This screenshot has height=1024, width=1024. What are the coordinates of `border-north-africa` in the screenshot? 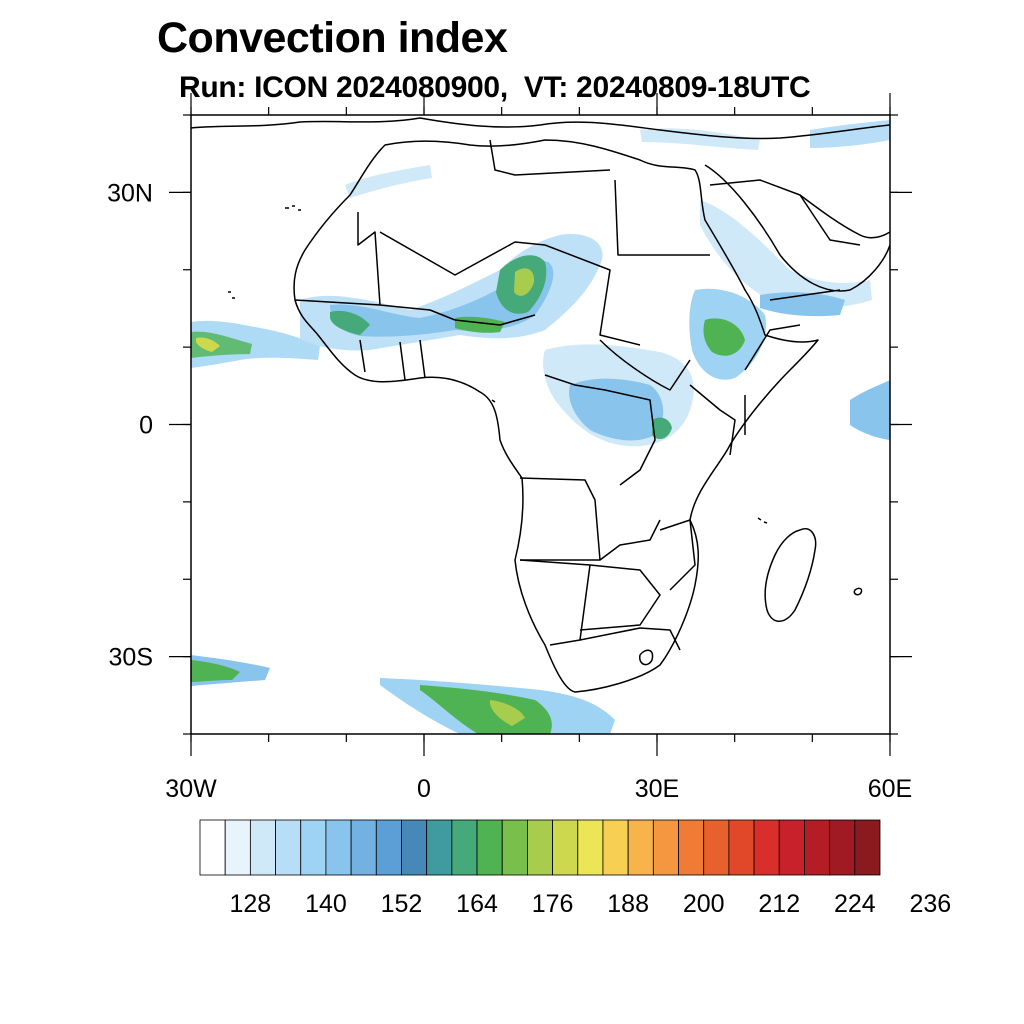 It's located at (369, 259).